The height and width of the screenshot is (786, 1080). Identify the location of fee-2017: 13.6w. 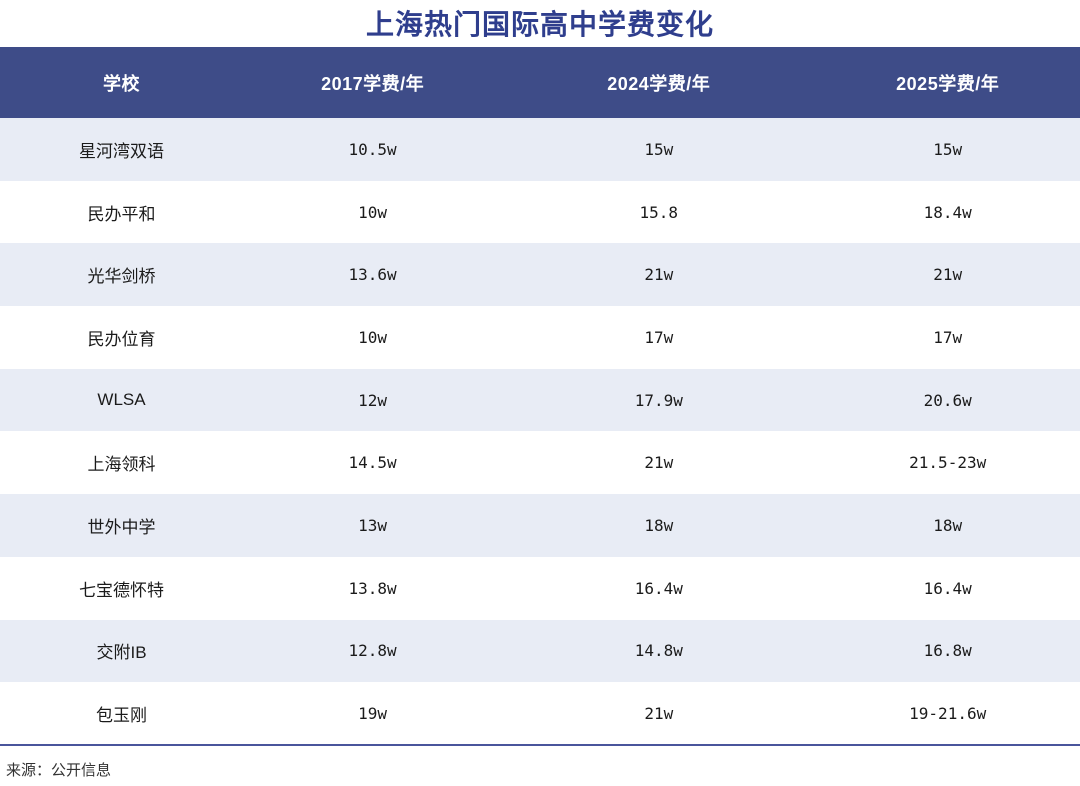
(372, 275).